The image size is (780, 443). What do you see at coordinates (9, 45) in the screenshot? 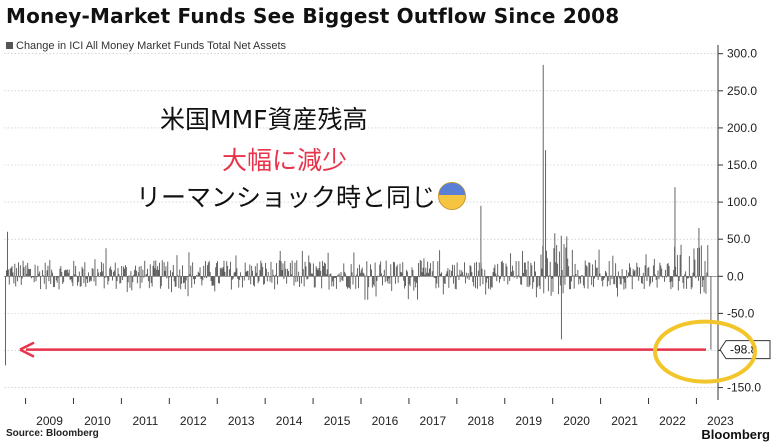
I see `legend-swatch` at bounding box center [9, 45].